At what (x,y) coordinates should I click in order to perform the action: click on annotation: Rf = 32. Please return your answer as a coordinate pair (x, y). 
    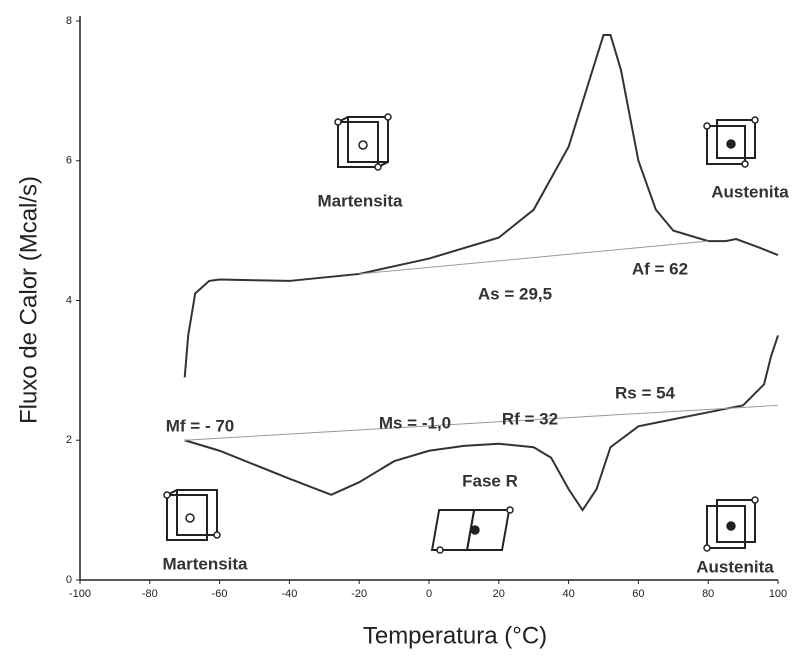
    Looking at the image, I should click on (530, 418).